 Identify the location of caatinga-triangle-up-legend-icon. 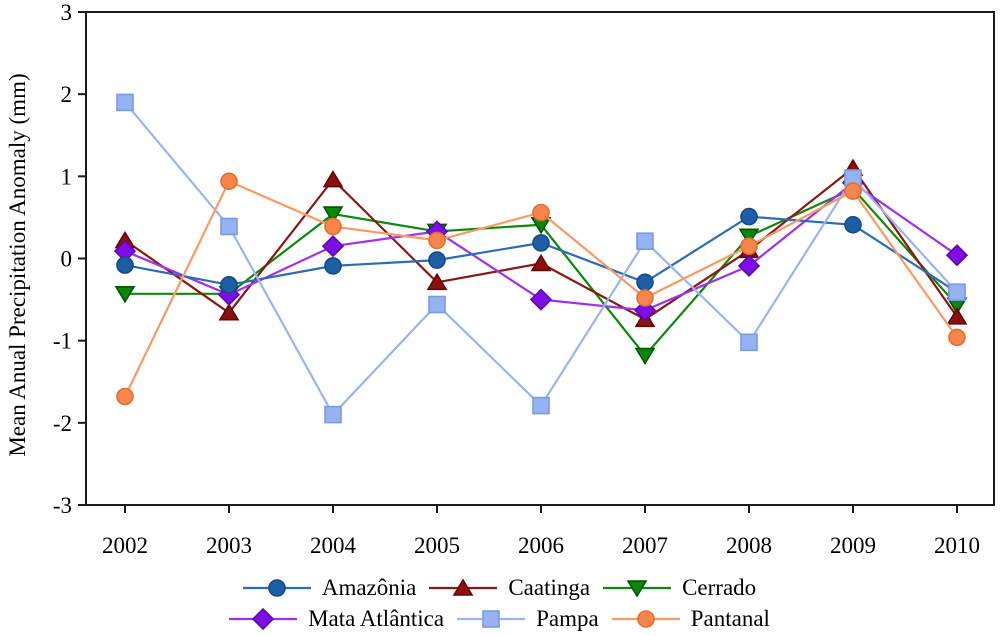
(463, 586).